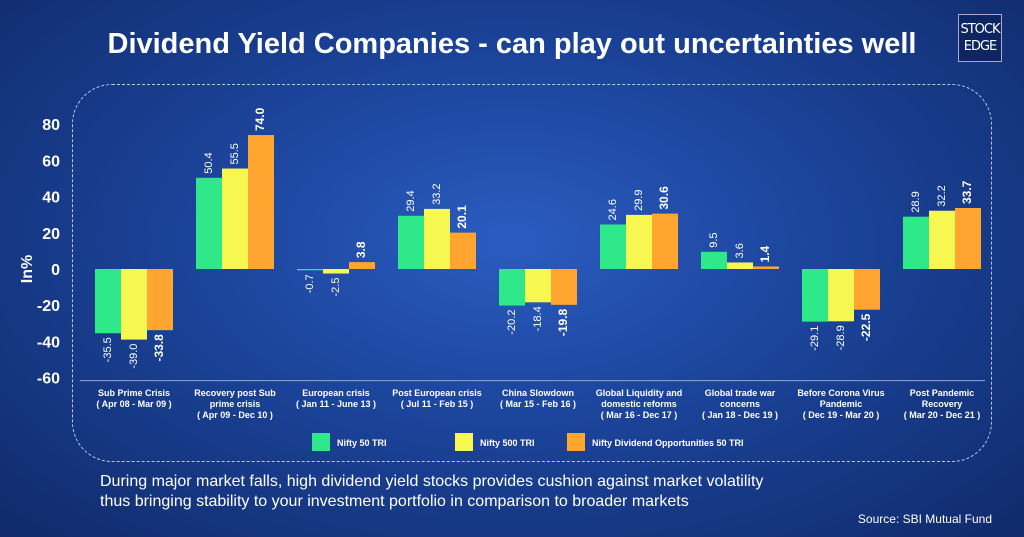  I want to click on category-label: ( Mar 16 - Dec 17 ), so click(639, 415).